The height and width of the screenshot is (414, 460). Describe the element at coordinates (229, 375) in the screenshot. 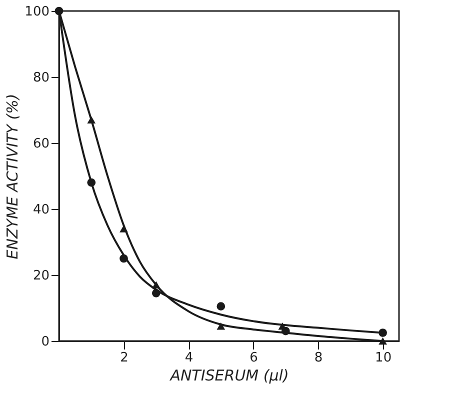

I see `x-axis-title: ANTISERUM (µl)` at that location.